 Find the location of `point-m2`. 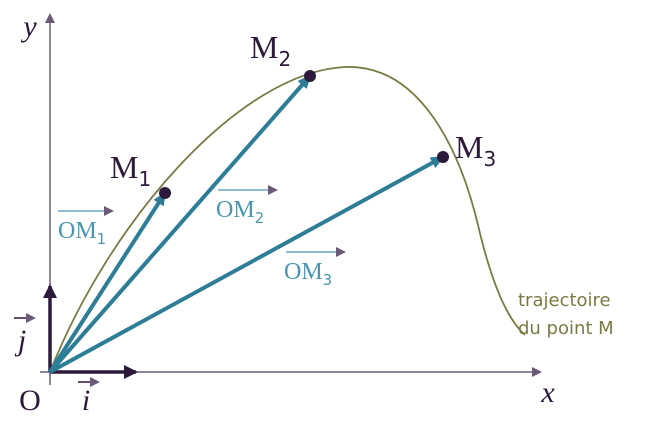

point-m2 is located at coordinates (310, 76).